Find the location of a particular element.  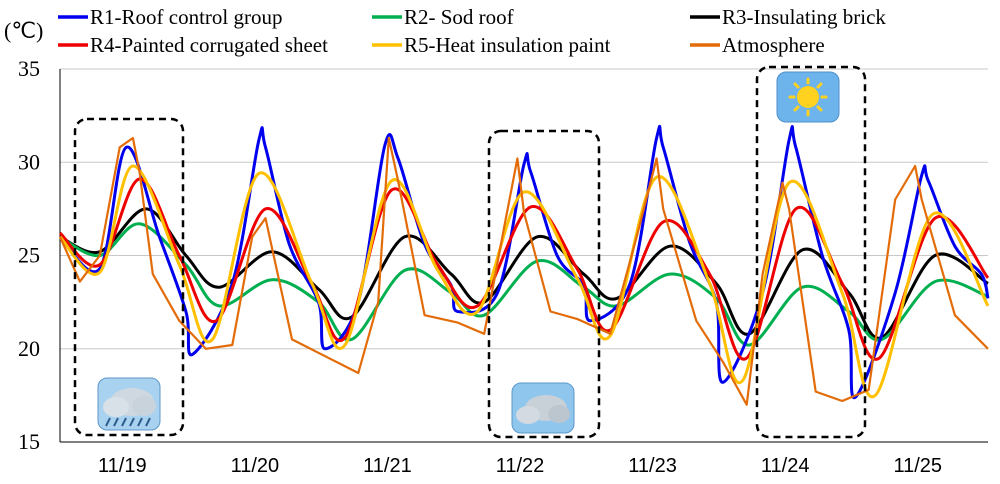

y-tick-label-20: 20 is located at coordinates (29, 348).